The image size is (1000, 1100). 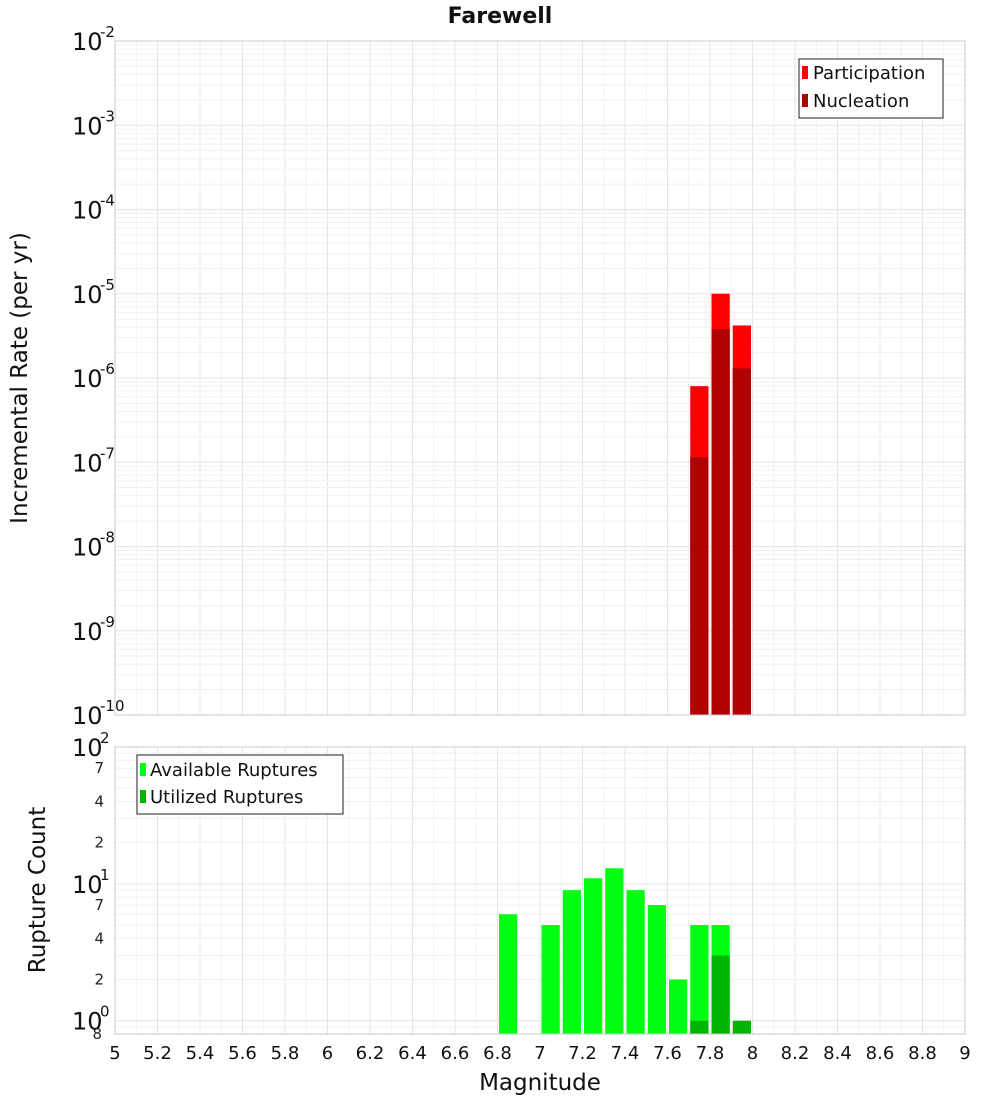 I want to click on x-tick-label: 8.6, so click(x=880, y=1053).